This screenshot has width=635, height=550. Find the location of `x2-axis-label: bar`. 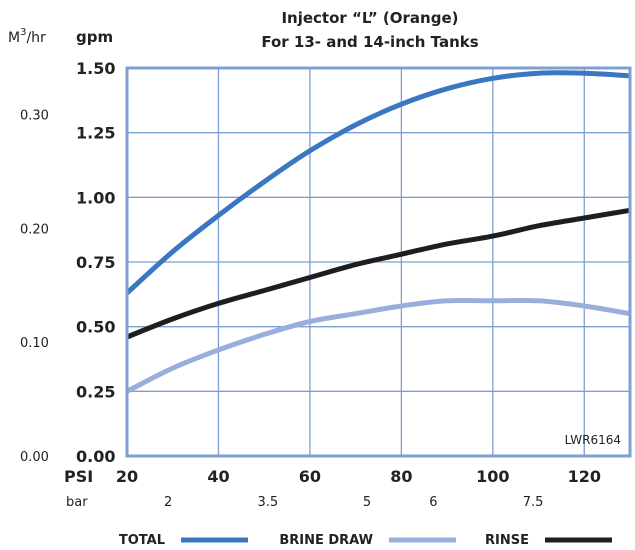

x2-axis-label: bar is located at coordinates (77, 502).